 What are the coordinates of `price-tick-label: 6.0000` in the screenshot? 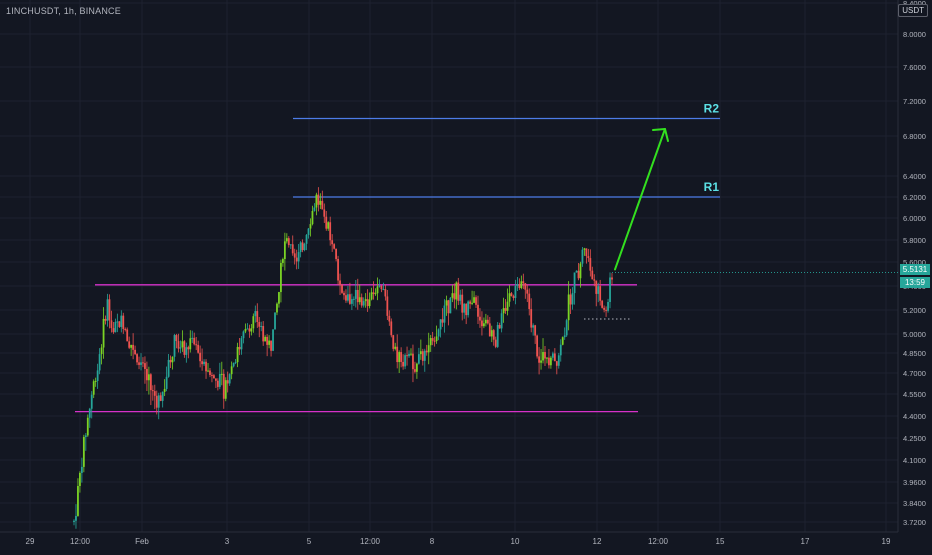 It's located at (914, 218).